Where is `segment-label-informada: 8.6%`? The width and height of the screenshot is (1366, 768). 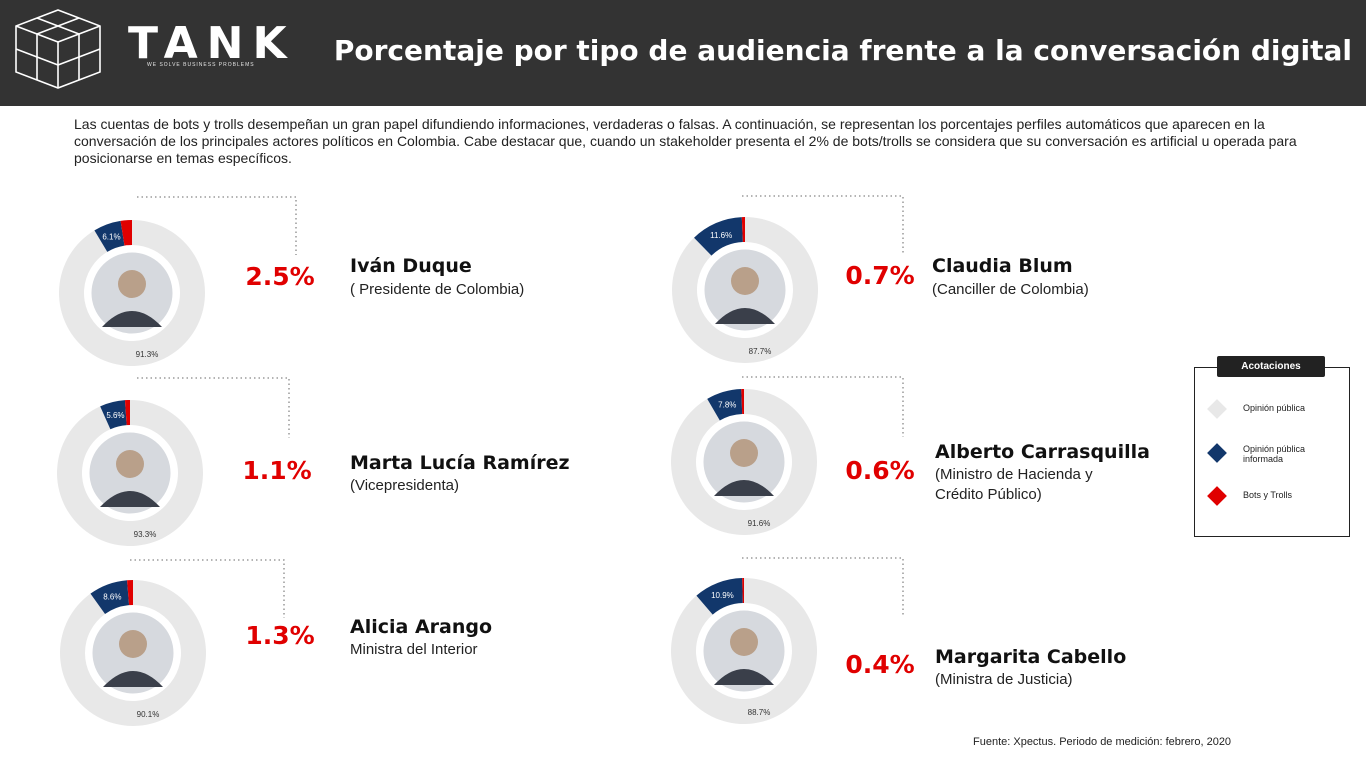 segment-label-informada: 8.6% is located at coordinates (112, 597).